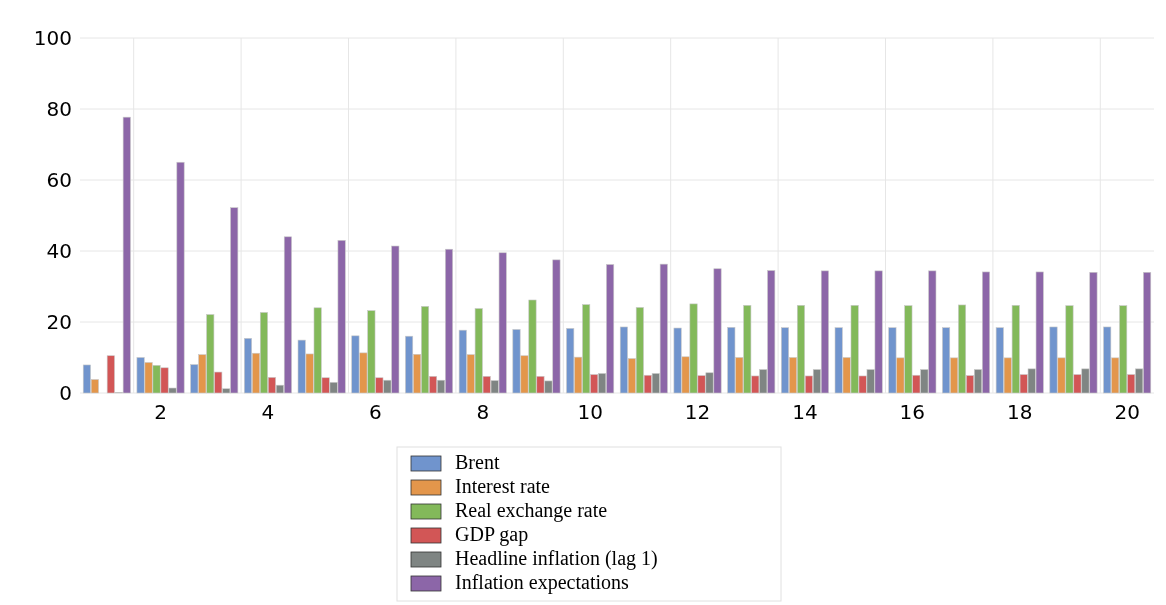 This screenshot has width=1166, height=605. What do you see at coordinates (59, 180) in the screenshot?
I see `y-tick-label: 60` at bounding box center [59, 180].